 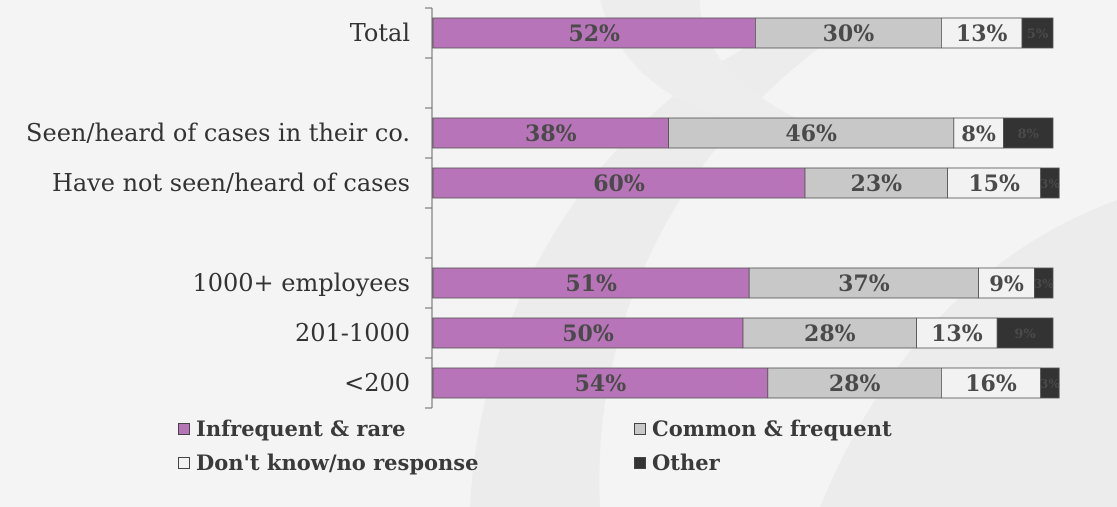 I want to click on legend-item-common: Common & frequent, so click(x=763, y=428).